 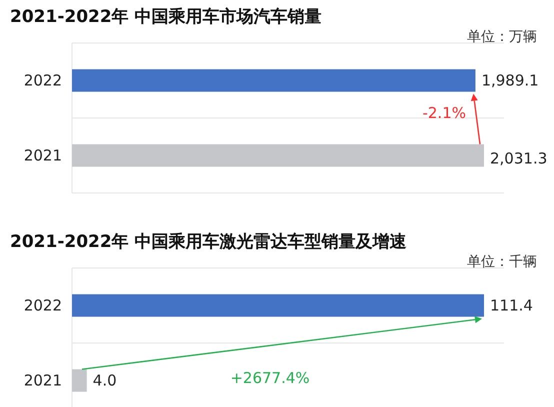 What do you see at coordinates (104, 381) in the screenshot?
I see `data-label: 4.0` at bounding box center [104, 381].